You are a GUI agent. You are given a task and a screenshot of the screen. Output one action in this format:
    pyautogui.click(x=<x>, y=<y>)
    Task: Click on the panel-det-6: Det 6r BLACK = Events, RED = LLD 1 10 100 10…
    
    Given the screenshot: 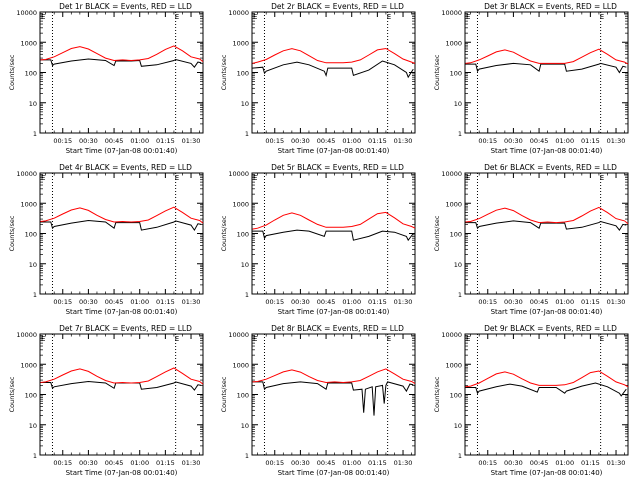 What is the action you would take?
    pyautogui.click(x=531, y=239)
    